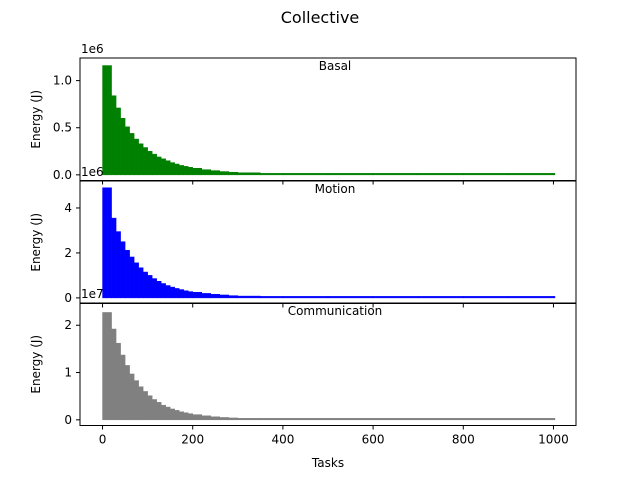  I want to click on x-tick-label: 1000, so click(553, 440).